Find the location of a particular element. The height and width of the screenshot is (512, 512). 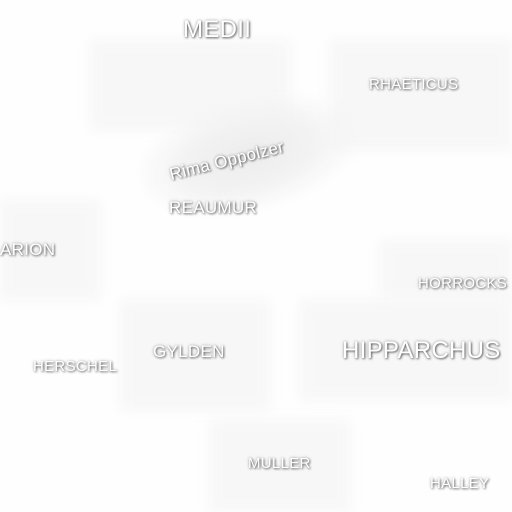

label-arion: ARION is located at coordinates (28, 249).